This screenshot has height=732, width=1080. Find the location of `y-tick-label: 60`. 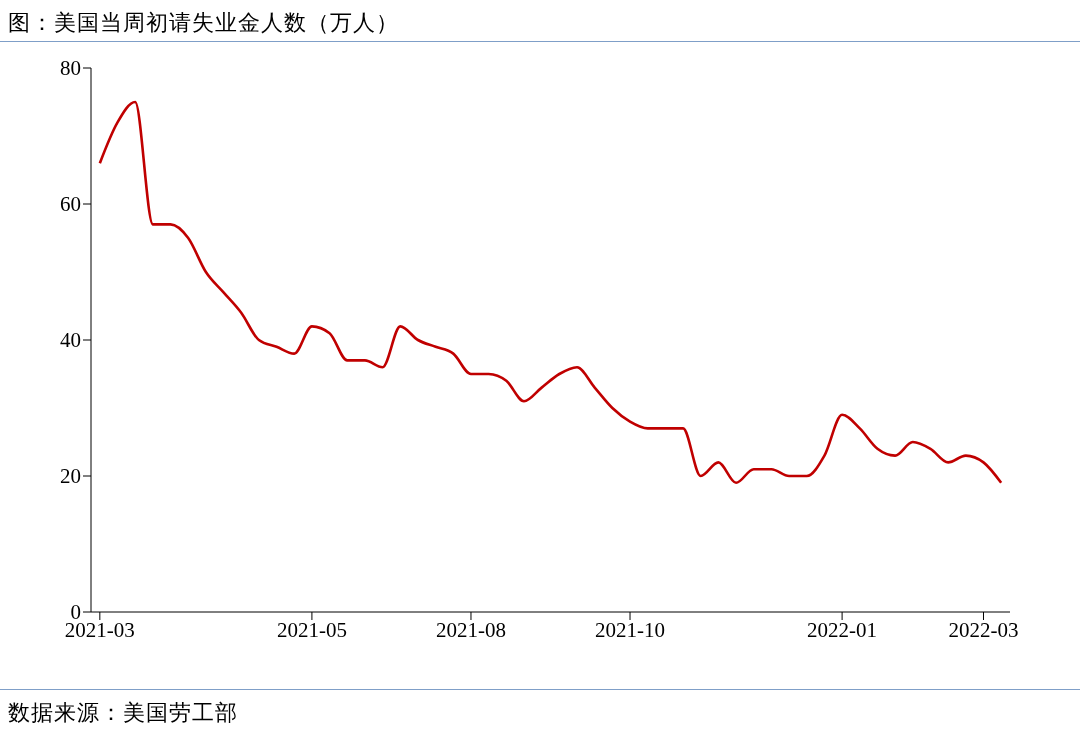

y-tick-label: 60 is located at coordinates (70, 204).